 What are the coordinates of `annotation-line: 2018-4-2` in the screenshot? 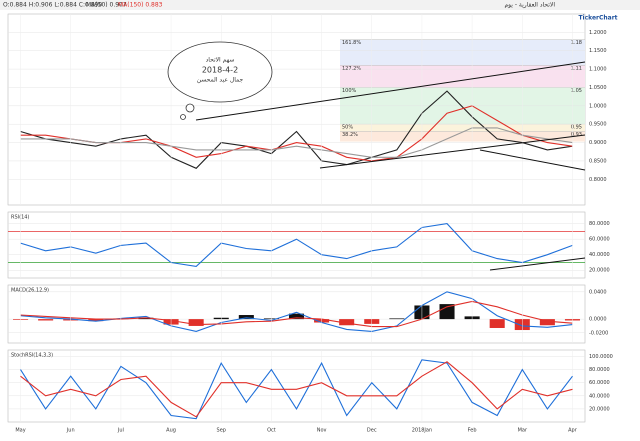 It's located at (220, 70).